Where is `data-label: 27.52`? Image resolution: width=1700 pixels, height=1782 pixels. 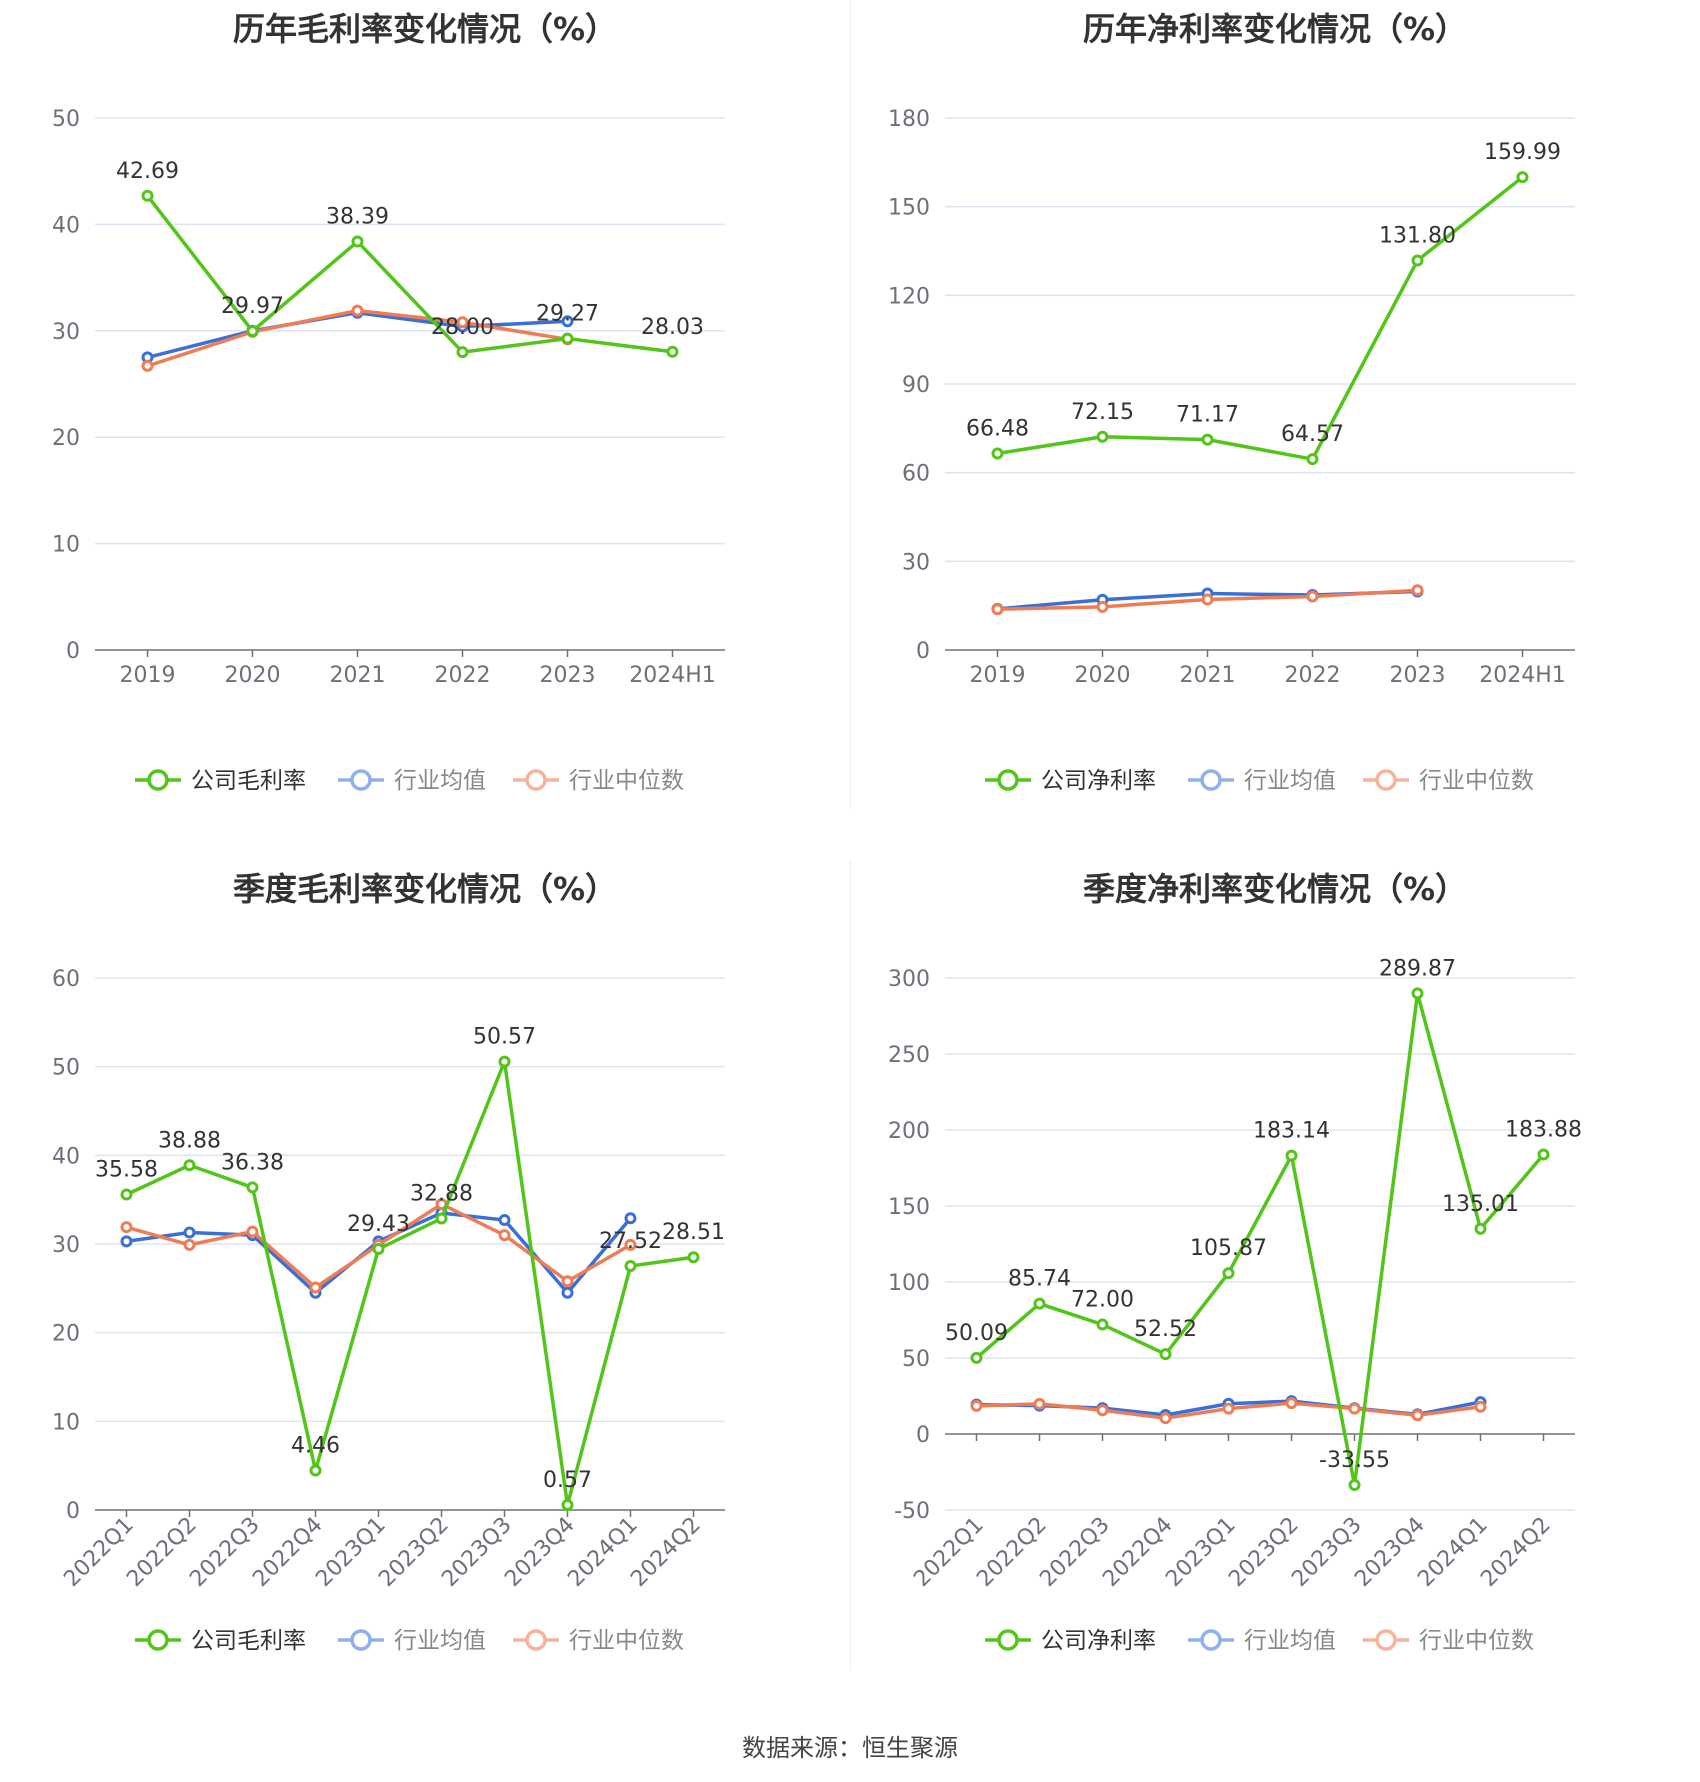 data-label: 27.52 is located at coordinates (630, 1241).